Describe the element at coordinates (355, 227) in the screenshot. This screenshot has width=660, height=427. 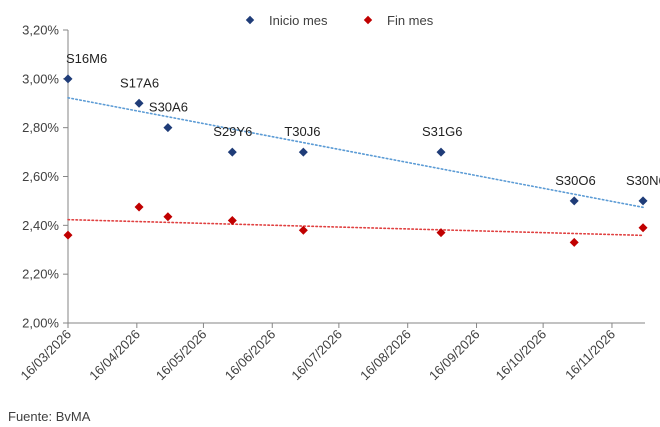
I see `trendline-fin-mes` at that location.